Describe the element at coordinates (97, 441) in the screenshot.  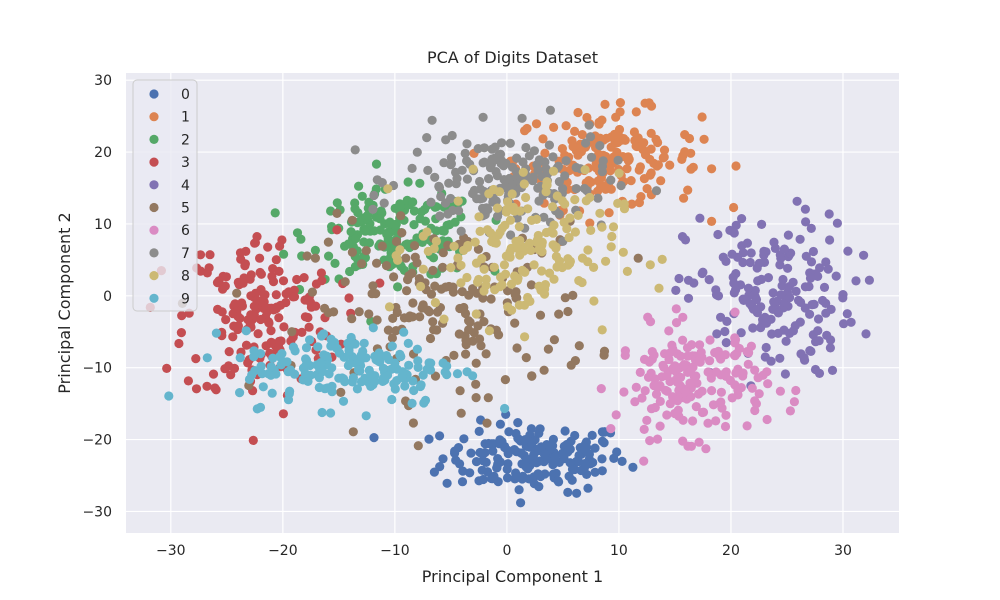
I see `y-tick-label: −20` at that location.